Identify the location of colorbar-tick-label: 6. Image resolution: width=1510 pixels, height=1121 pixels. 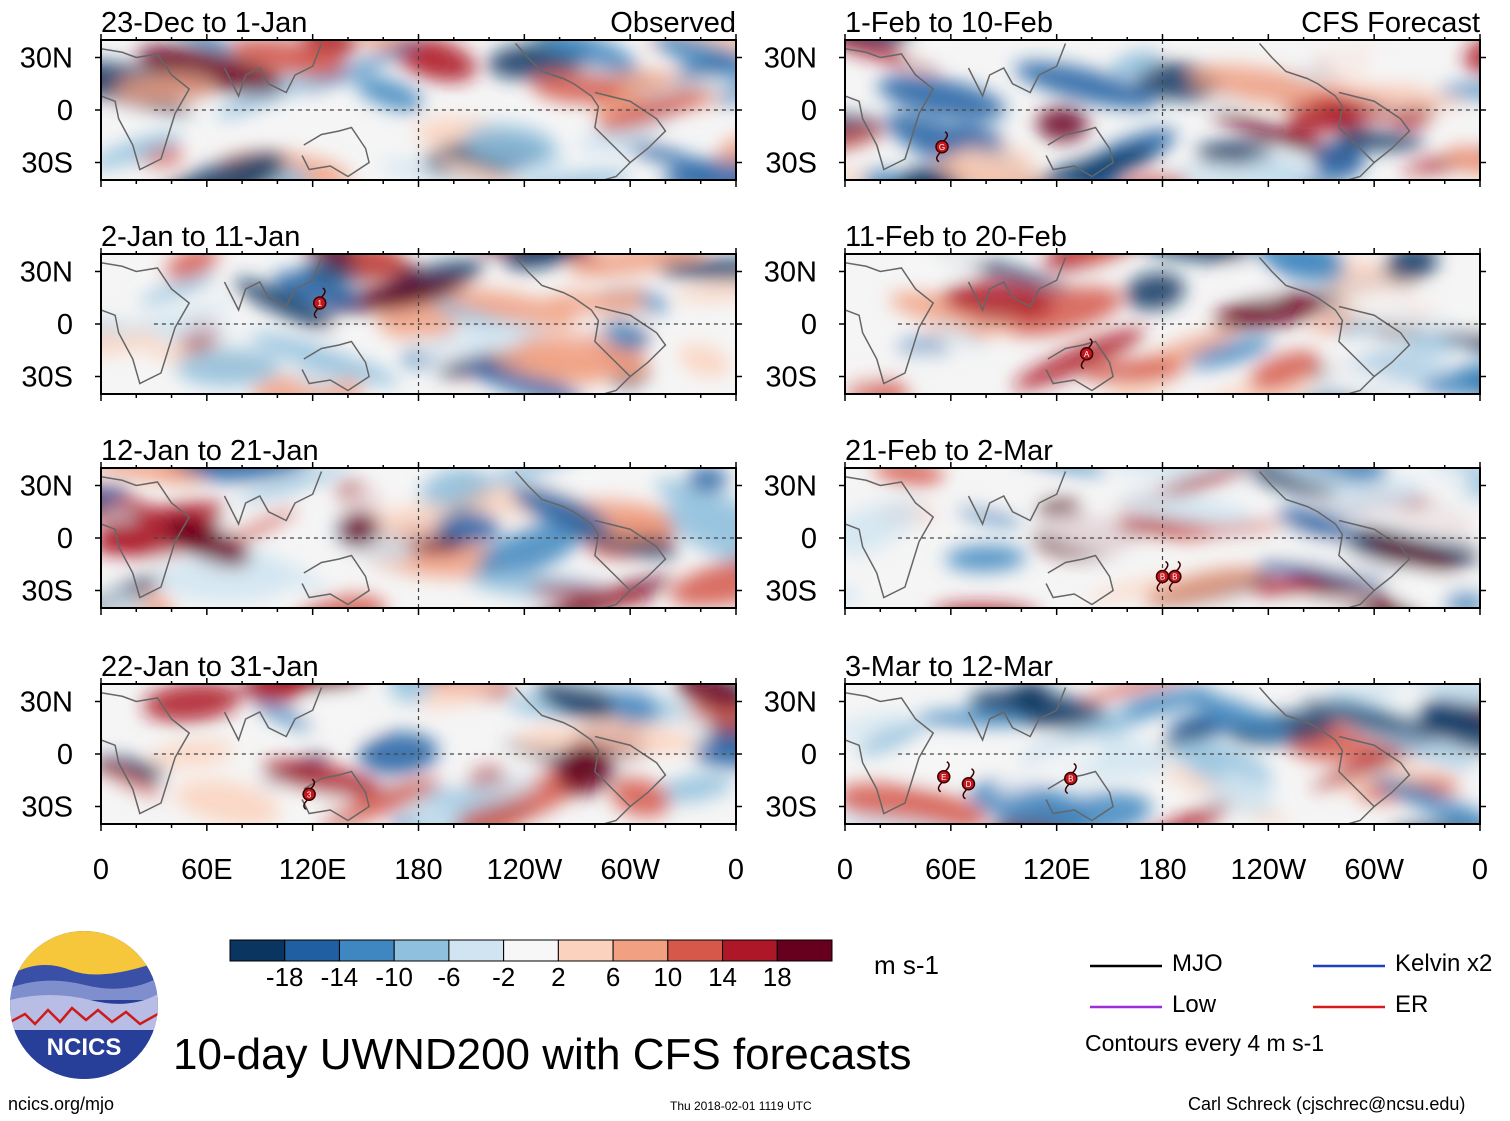
(613, 977).